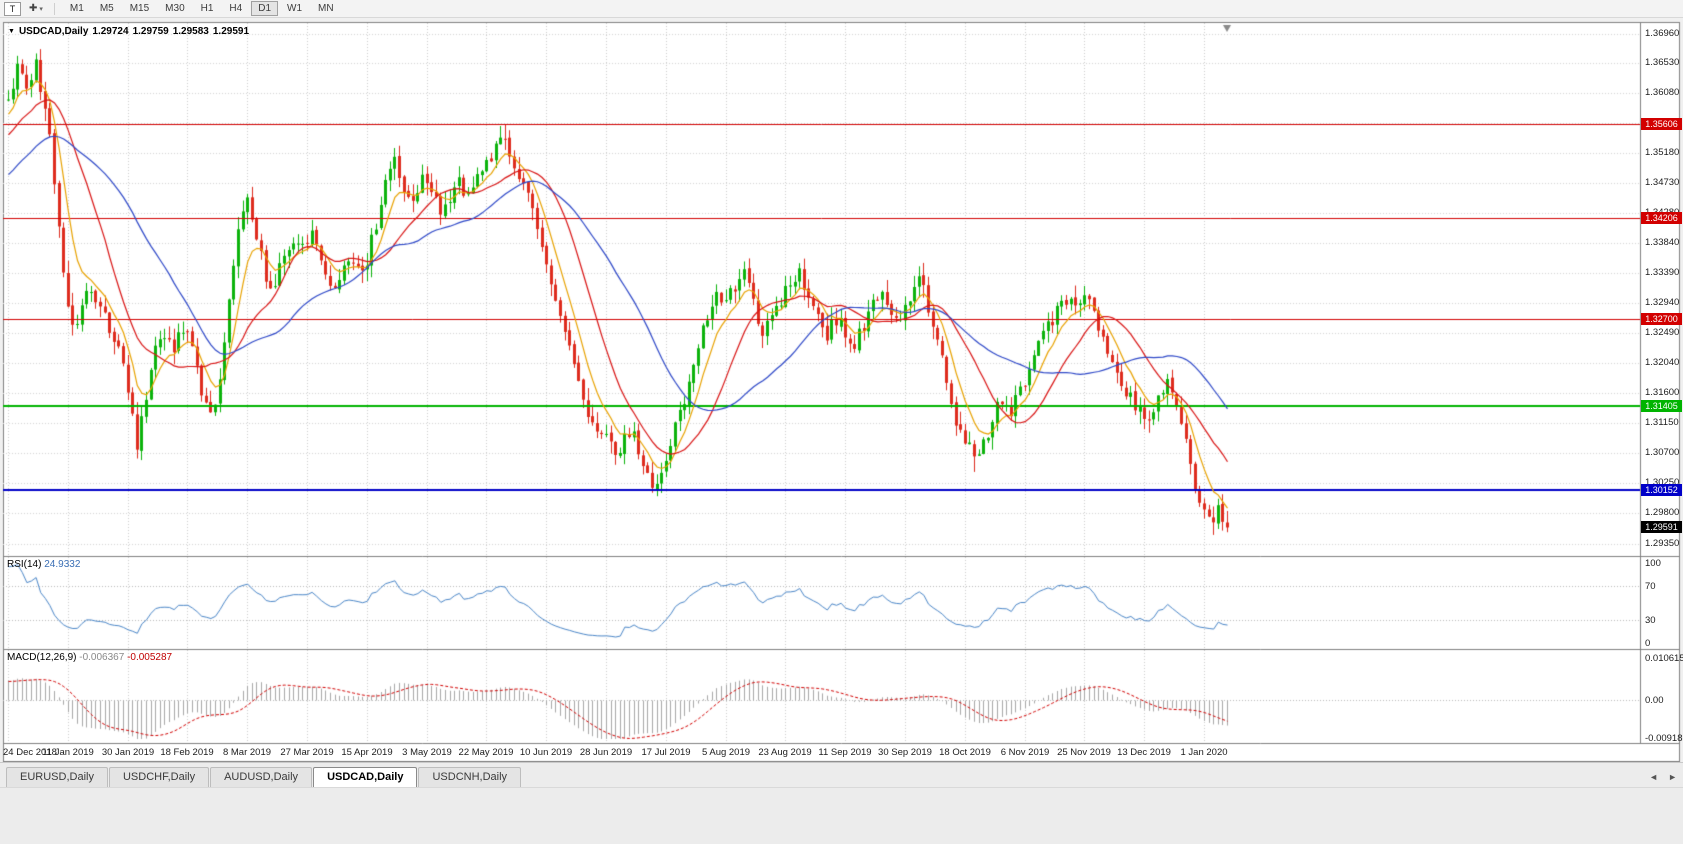 This screenshot has width=1683, height=844. I want to click on top-toolbar: T ✚ ▾ M1 M5 M15 M30 H1 H4 D1 W1 MN, so click(841, 9).